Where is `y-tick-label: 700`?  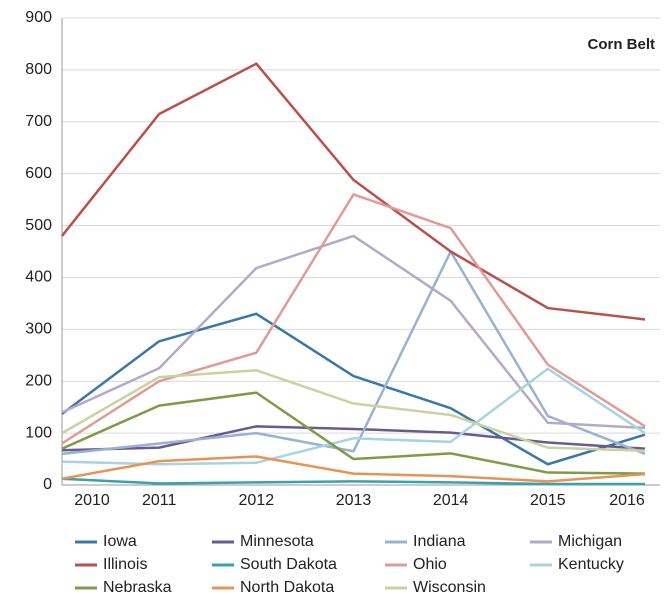 y-tick-label: 700 is located at coordinates (38, 121).